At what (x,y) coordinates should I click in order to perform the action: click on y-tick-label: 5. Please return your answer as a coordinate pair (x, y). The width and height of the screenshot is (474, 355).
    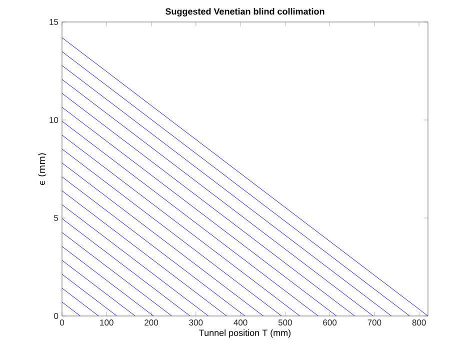
    Looking at the image, I should click on (56, 218).